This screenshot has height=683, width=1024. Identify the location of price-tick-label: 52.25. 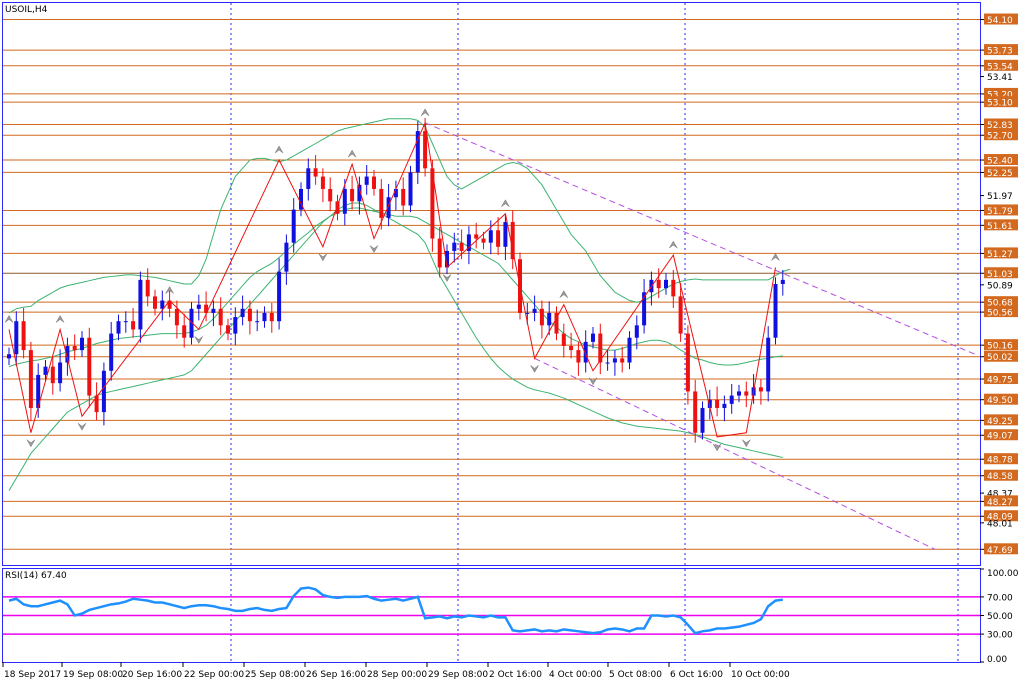
(1000, 174).